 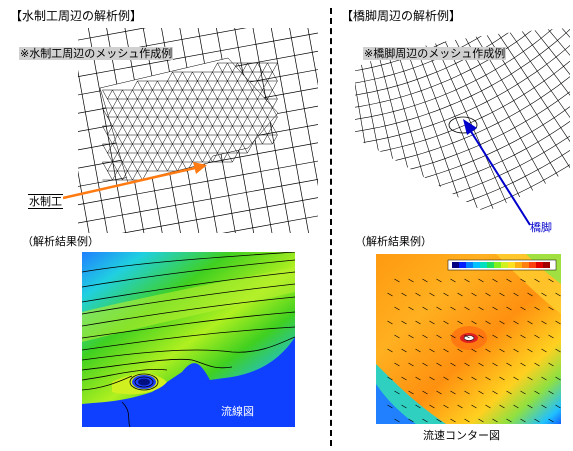 What do you see at coordinates (45, 201) in the screenshot?
I see `left-pointer-label: 水制工` at bounding box center [45, 201].